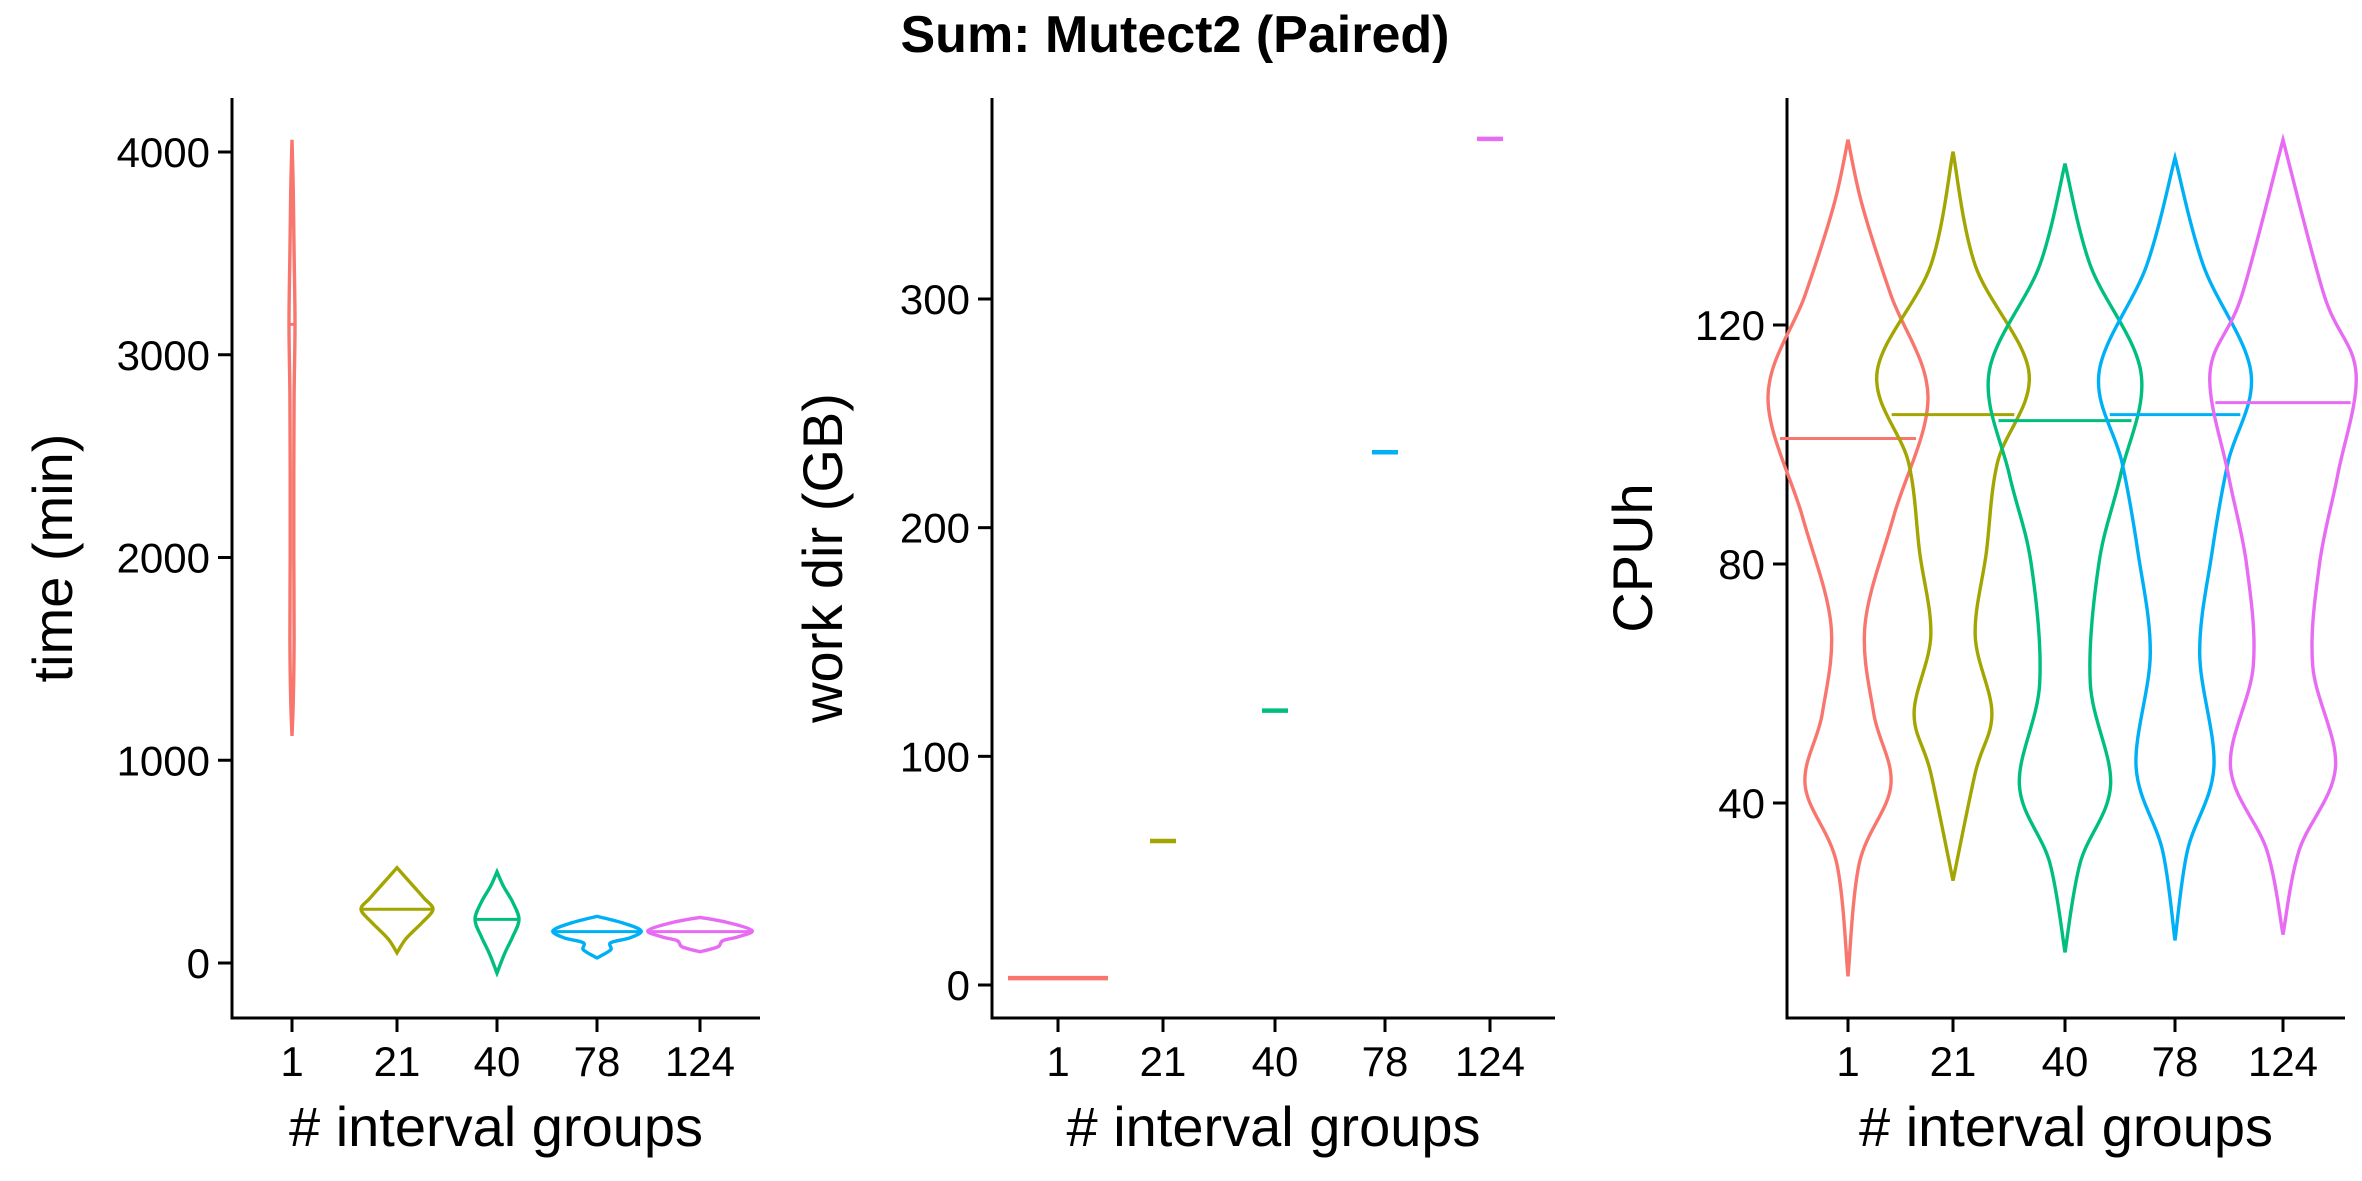 Image resolution: width=2362 pixels, height=1181 pixels. I want to click on y-tick-label: 80, so click(1741, 564).